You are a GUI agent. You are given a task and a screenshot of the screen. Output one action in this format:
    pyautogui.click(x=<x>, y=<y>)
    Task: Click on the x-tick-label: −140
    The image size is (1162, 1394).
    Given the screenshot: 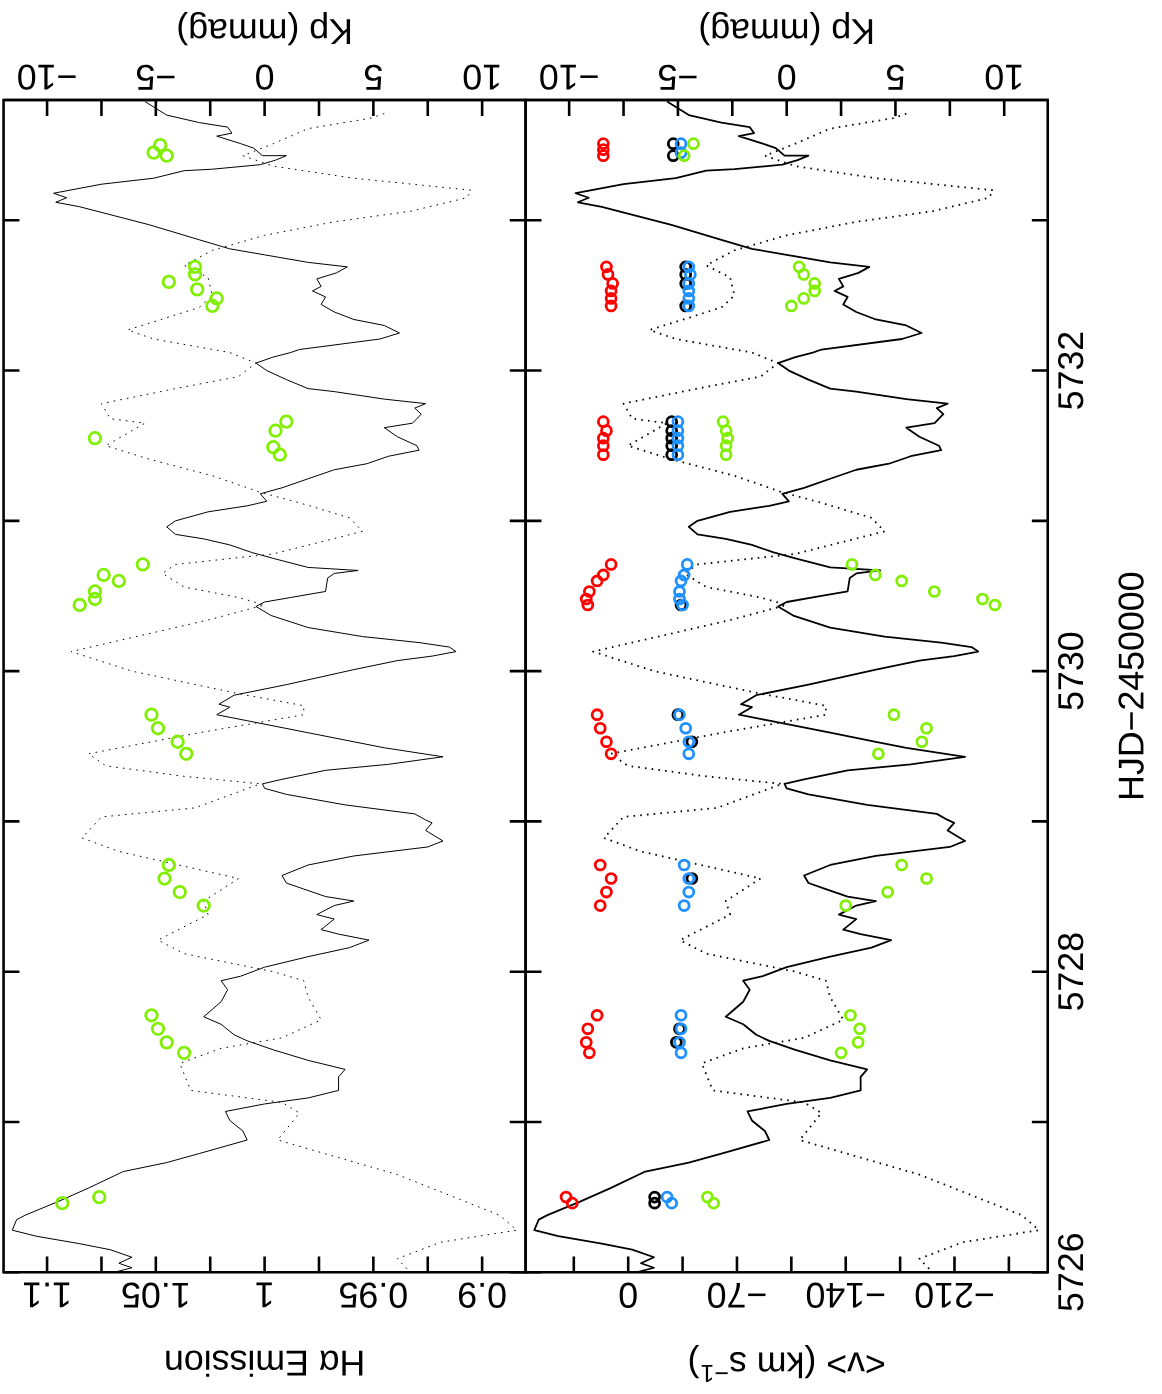 What is the action you would take?
    pyautogui.click(x=845, y=1295)
    